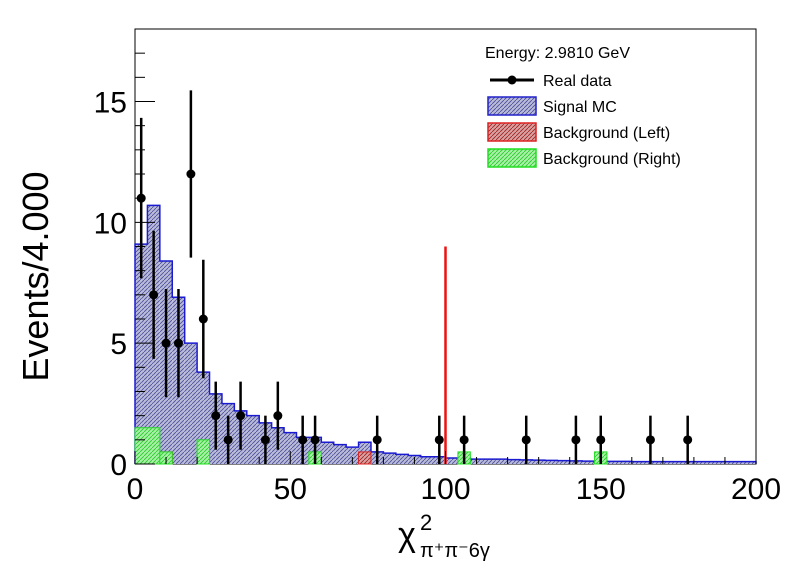  I want to click on legend-label: Real data, so click(577, 81).